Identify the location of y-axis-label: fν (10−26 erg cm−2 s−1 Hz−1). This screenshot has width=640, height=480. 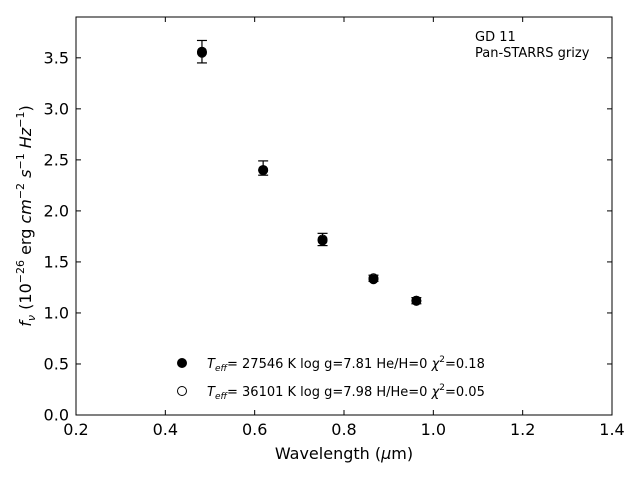
(26, 215).